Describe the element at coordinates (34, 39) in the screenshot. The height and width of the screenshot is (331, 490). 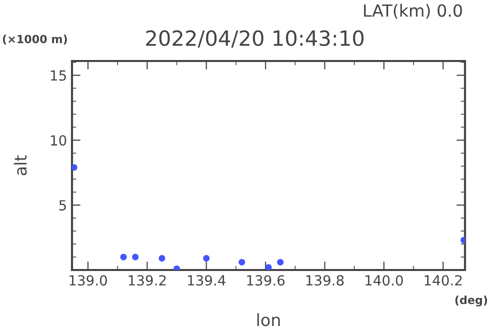
I see `text: (×1000 m)` at that location.